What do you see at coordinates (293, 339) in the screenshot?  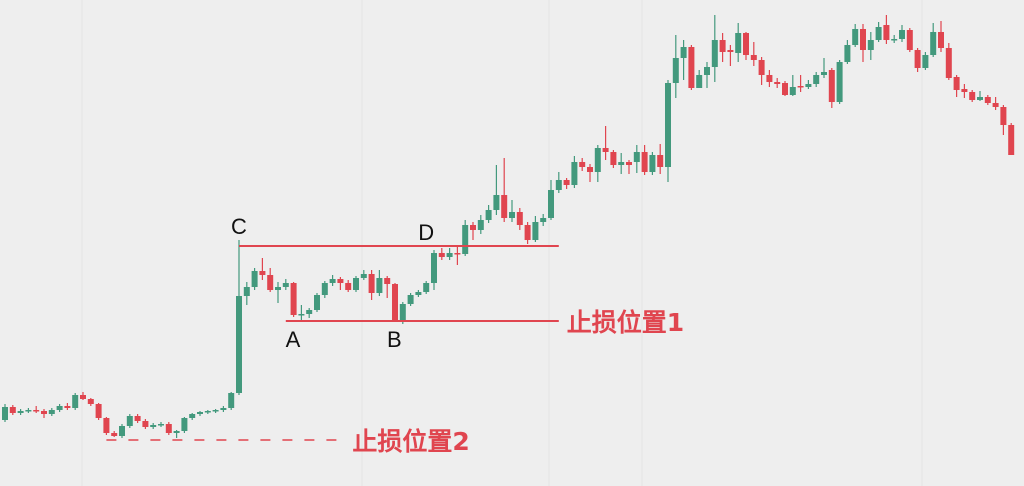 I see `point-label-a: A` at bounding box center [293, 339].